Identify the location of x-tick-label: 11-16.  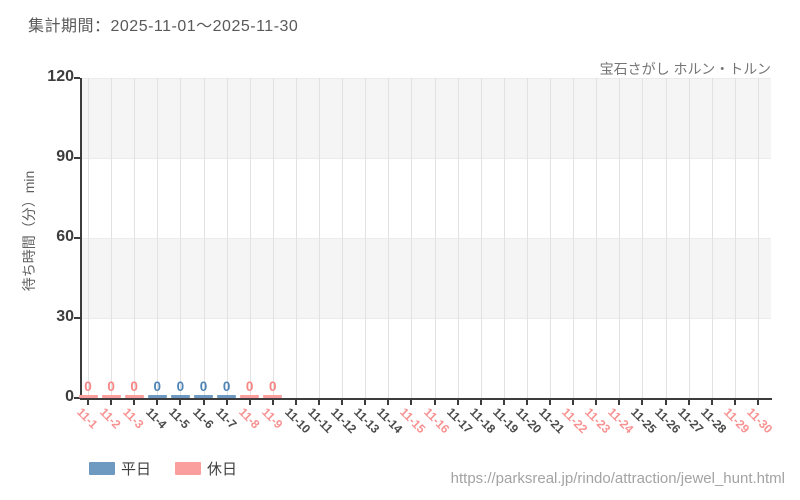
(436, 421).